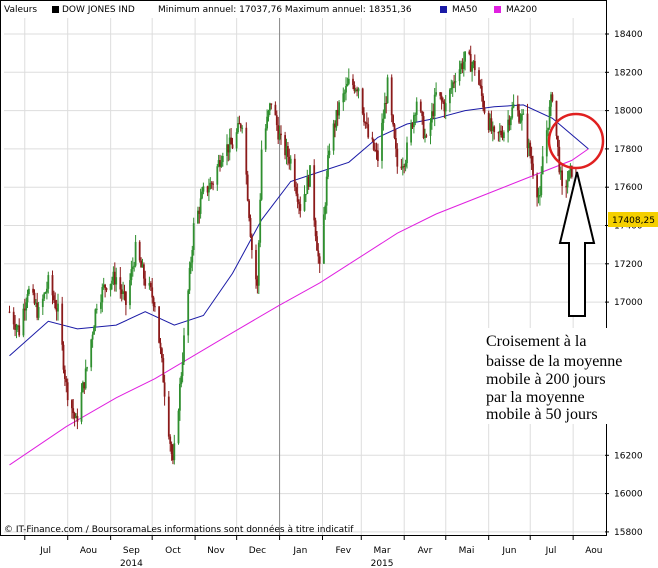 The height and width of the screenshot is (568, 658). Describe the element at coordinates (299, 551) in the screenshot. I see `x-tick-label: Jan` at that location.